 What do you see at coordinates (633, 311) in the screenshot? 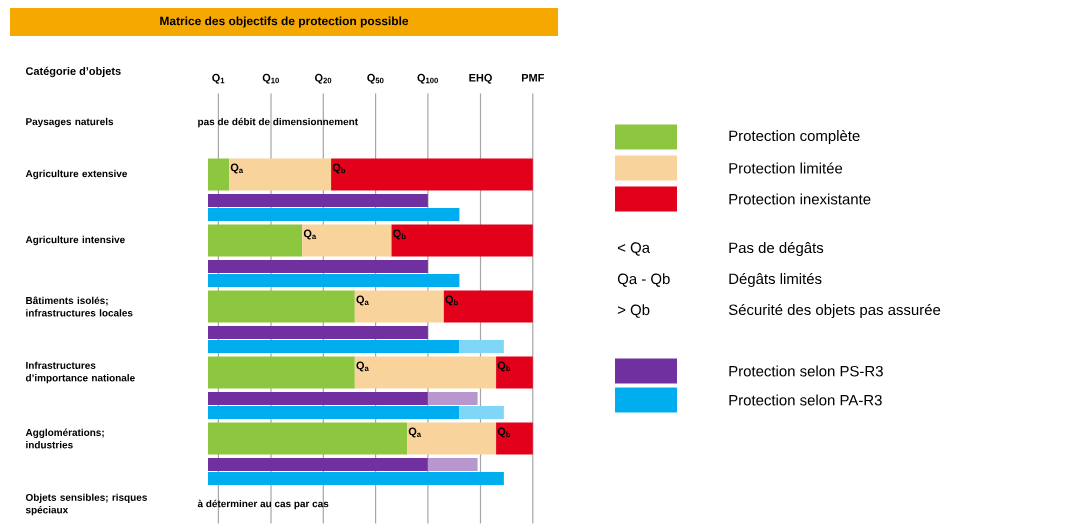
I see `text: > Qb` at bounding box center [633, 311].